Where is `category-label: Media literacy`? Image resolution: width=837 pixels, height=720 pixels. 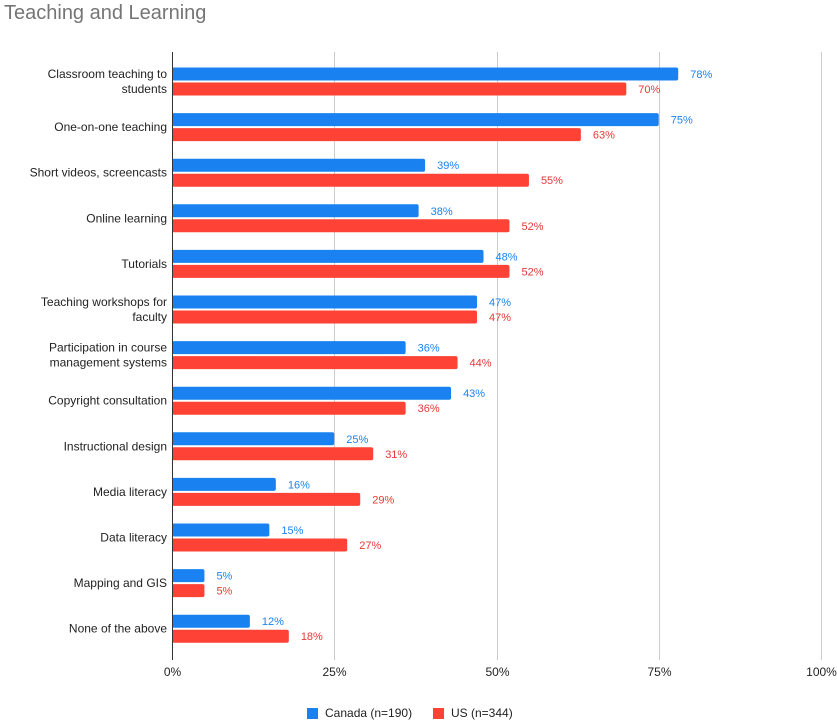
category-label: Media literacy is located at coordinates (130, 492).